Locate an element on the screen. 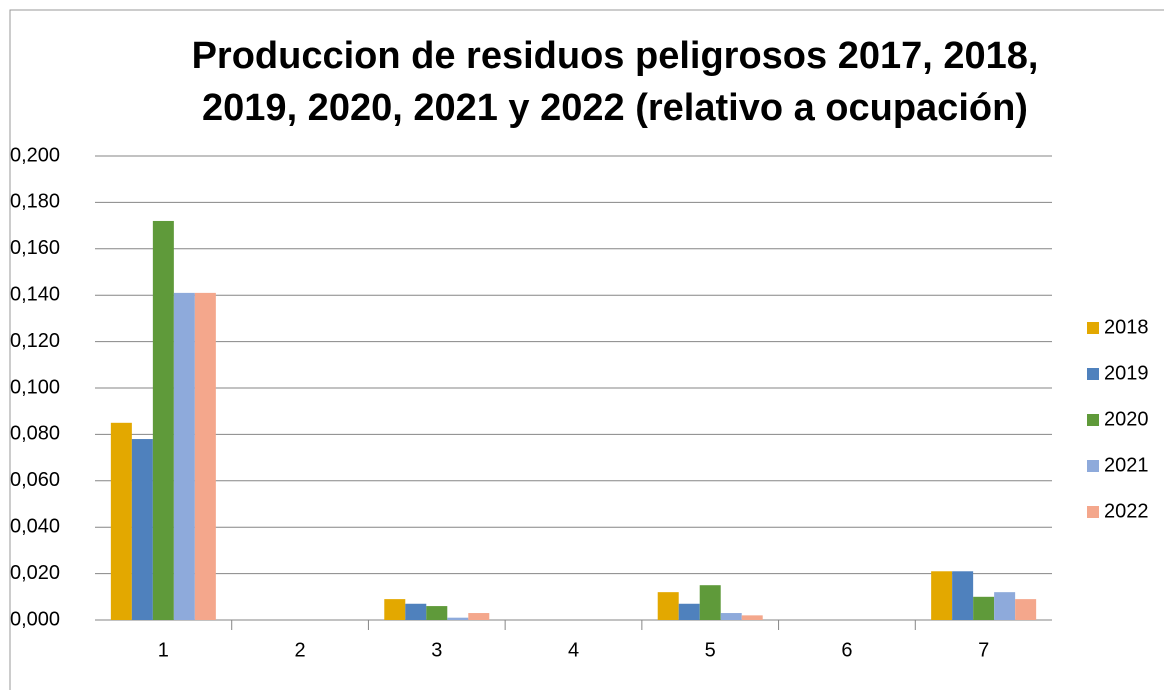 The width and height of the screenshot is (1164, 690). y-tick-label: 0,080 is located at coordinates (35, 434).